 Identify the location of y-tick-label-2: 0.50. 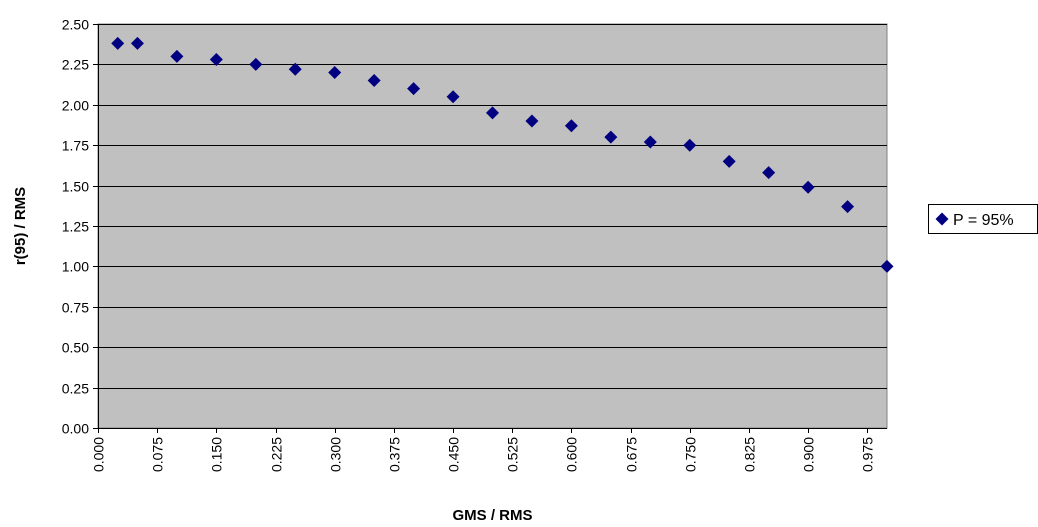
(75, 348).